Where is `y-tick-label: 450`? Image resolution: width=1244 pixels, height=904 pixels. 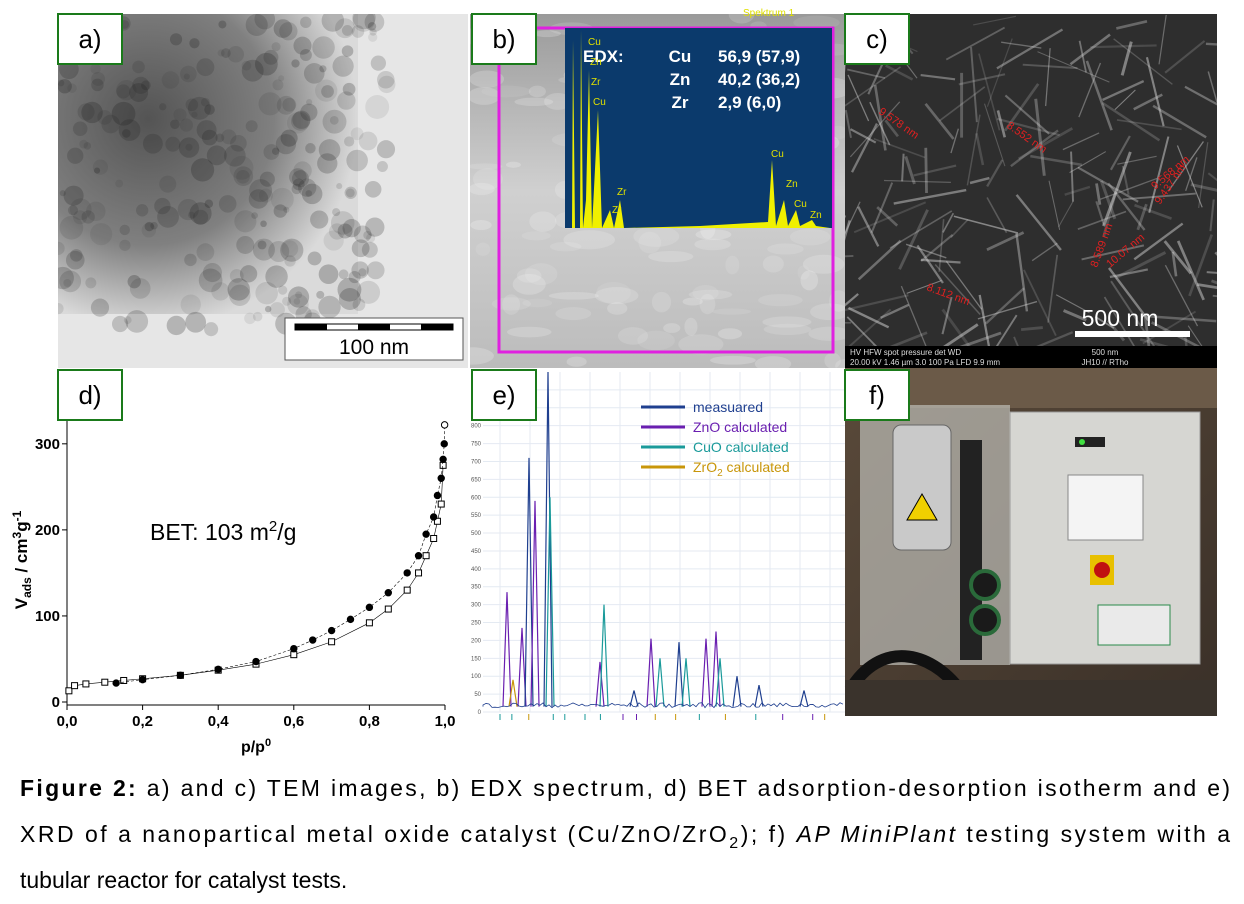 y-tick-label: 450 is located at coordinates (476, 552).